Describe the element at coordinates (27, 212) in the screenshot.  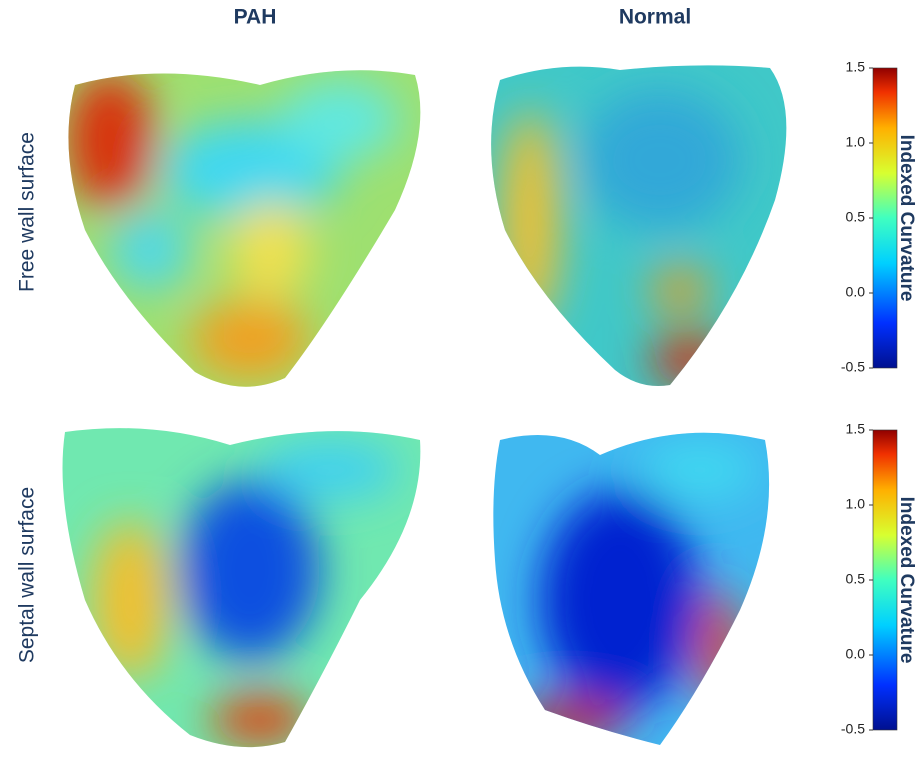
I see `row-label: Free wall surface` at that location.